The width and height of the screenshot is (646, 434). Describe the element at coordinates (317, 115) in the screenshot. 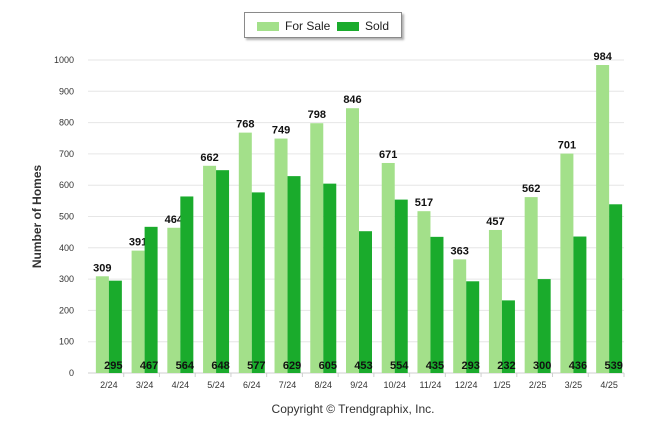

I see `data-label-for-sale: 798` at that location.